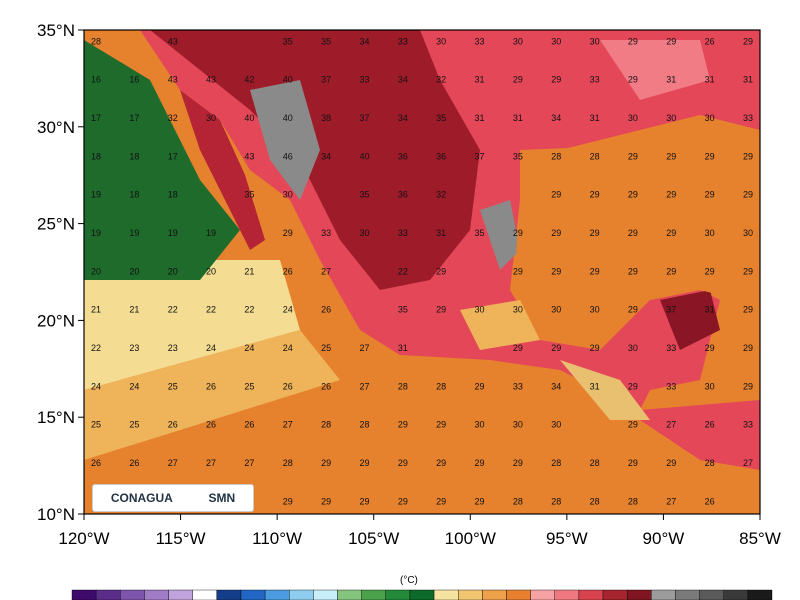  Describe the element at coordinates (134, 271) in the screenshot. I see `grid-value: 20` at that location.